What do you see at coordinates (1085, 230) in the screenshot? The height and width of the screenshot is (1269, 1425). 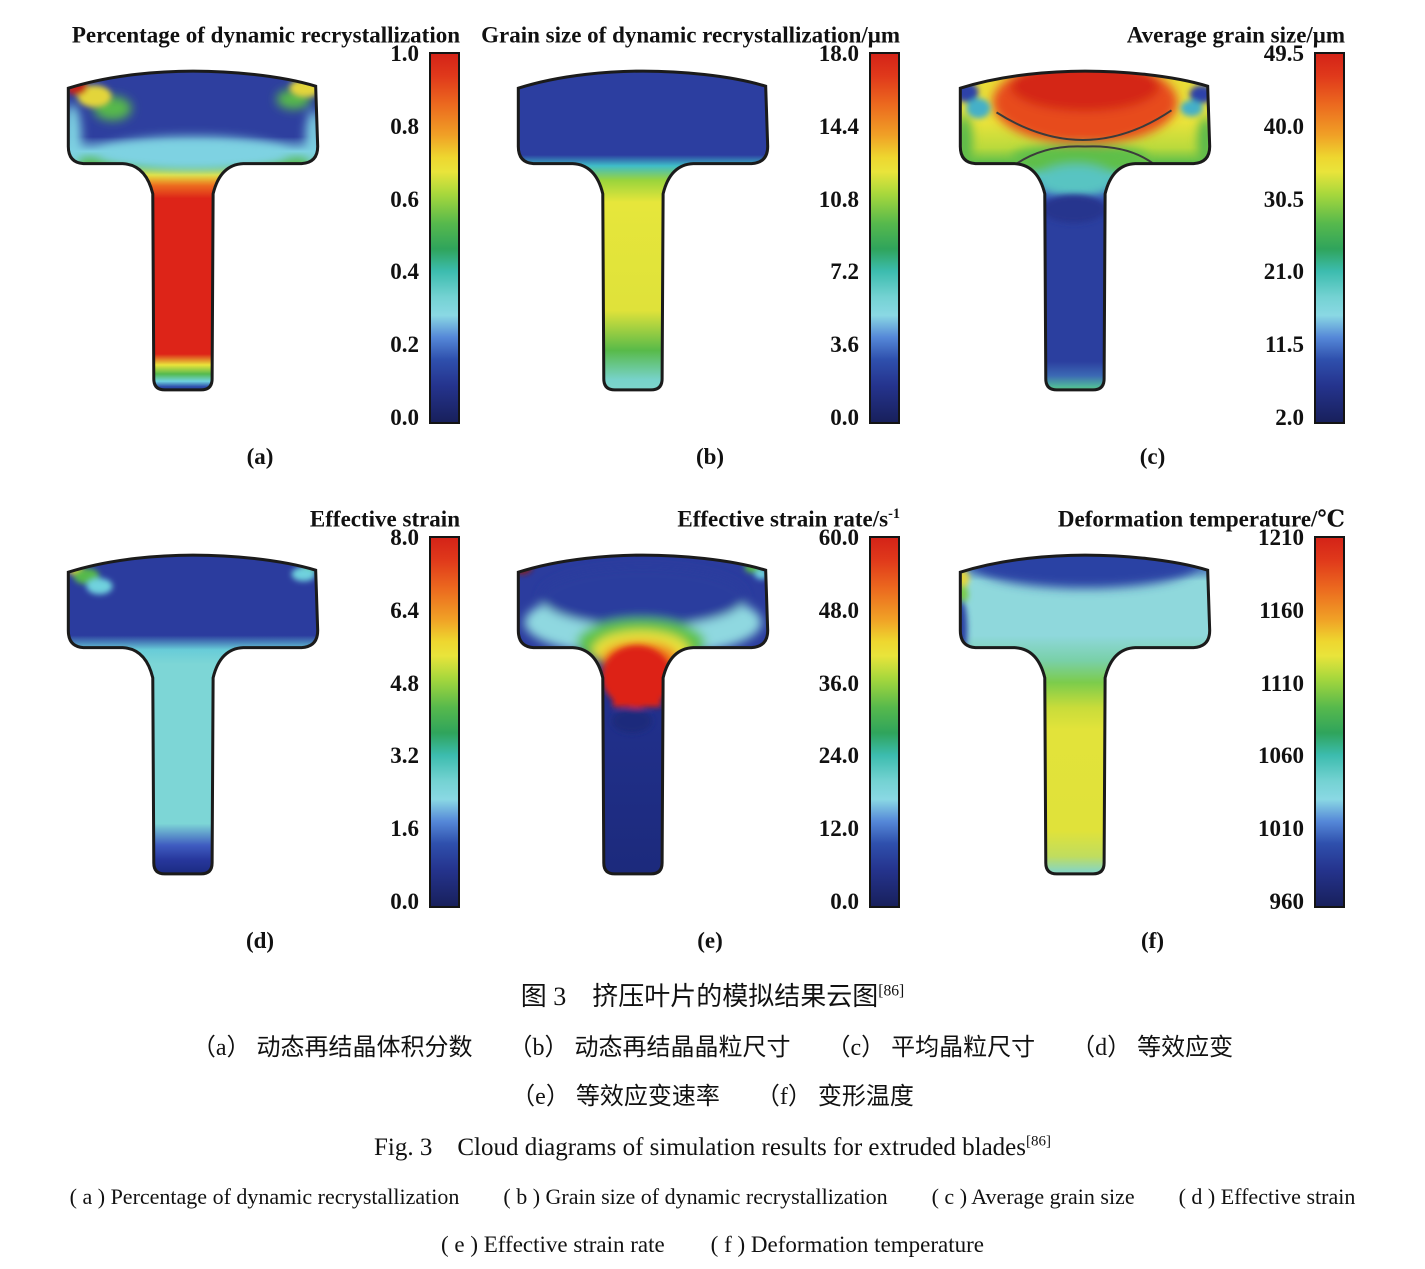 I see `blade-cloud-c` at bounding box center [1085, 230].